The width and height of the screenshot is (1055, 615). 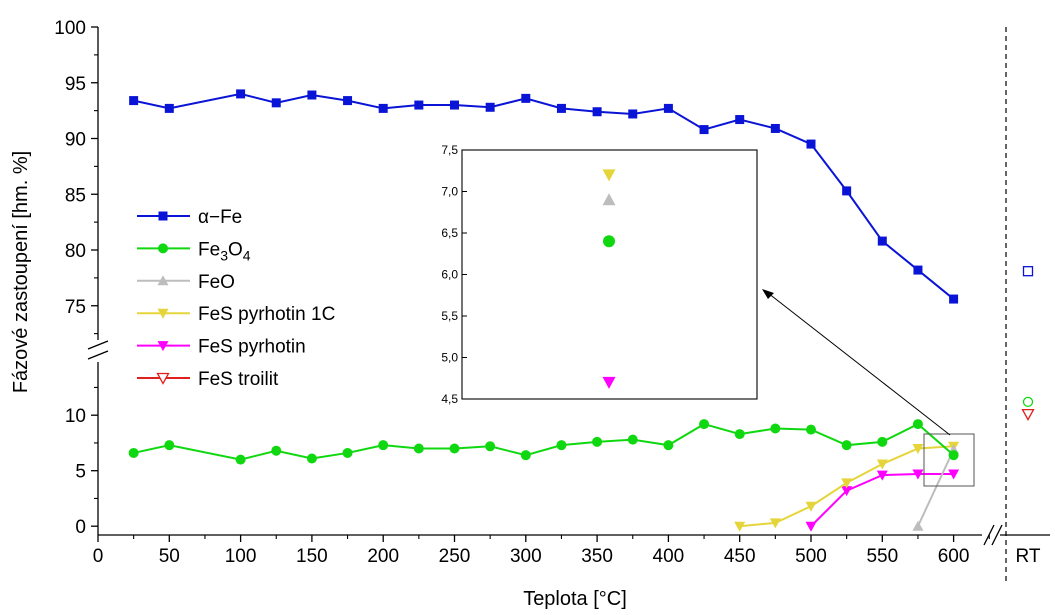 I want to click on x-tick-label: 100, so click(x=241, y=556).